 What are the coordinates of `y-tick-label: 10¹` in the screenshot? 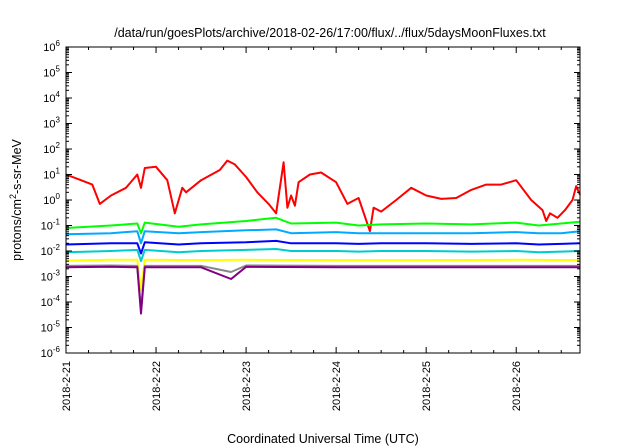 It's located at (51, 174).